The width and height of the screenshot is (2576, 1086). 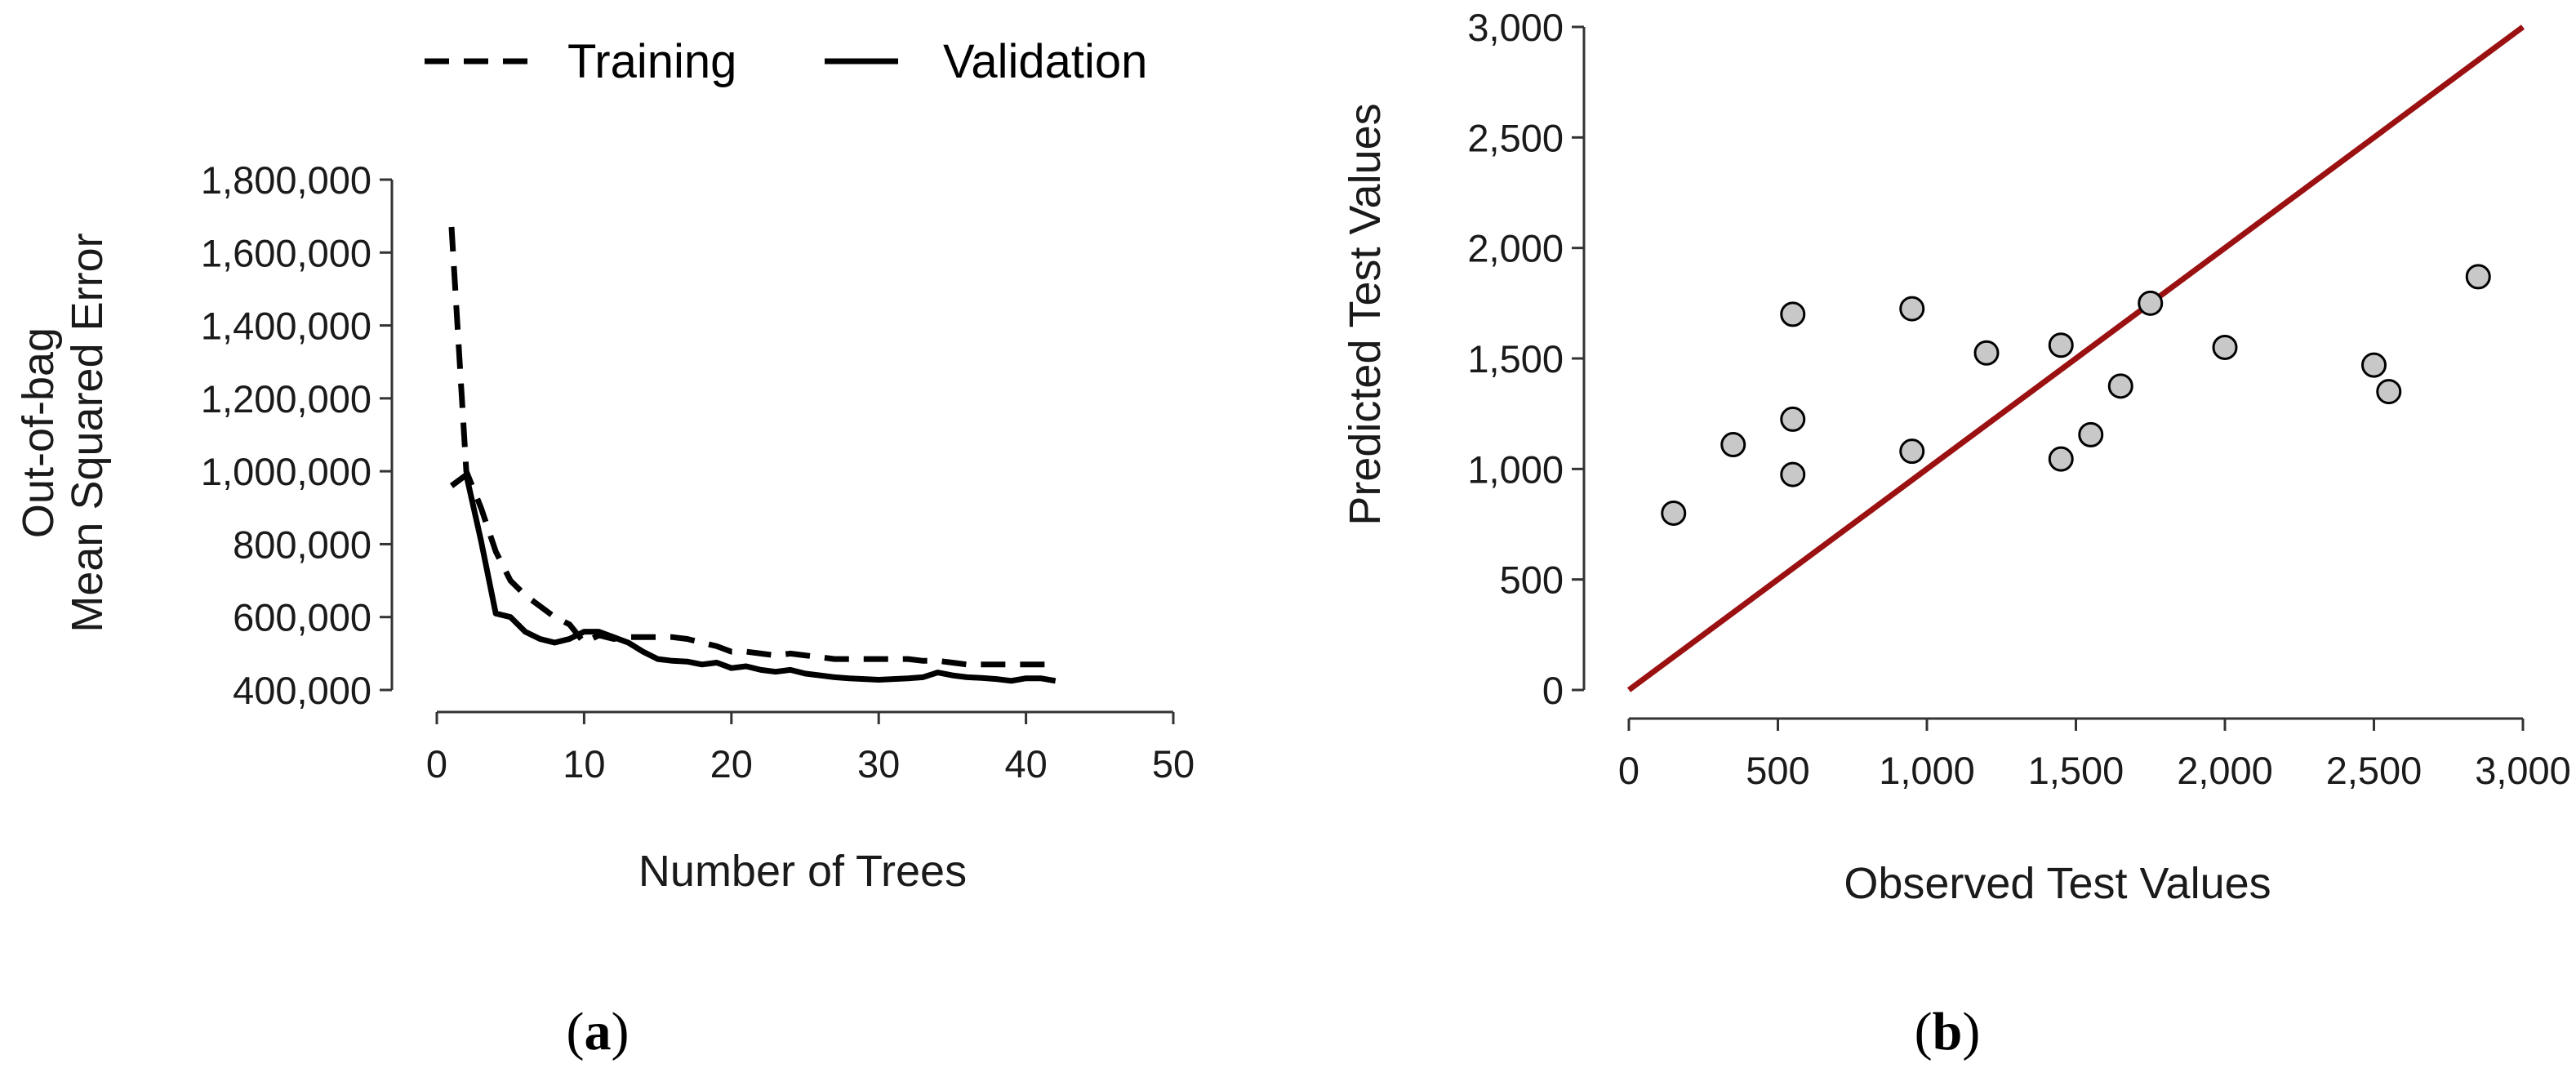 I want to click on panel-a-y-tick-label: 800,000, so click(x=302, y=545).